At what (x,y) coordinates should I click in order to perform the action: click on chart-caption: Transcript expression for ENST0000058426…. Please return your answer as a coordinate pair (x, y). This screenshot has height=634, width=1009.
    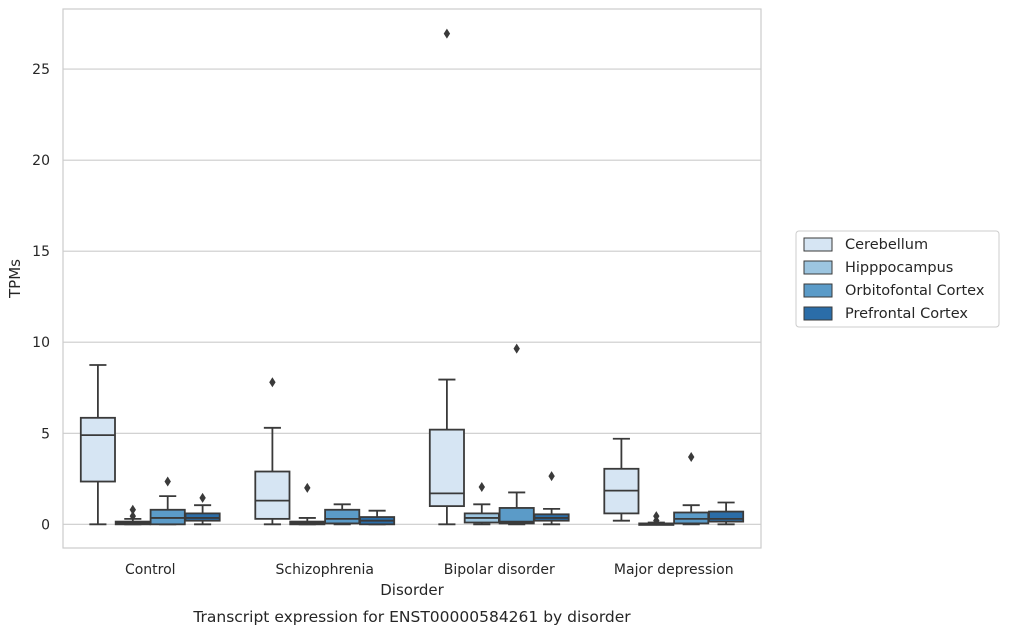
    Looking at the image, I should click on (411, 617).